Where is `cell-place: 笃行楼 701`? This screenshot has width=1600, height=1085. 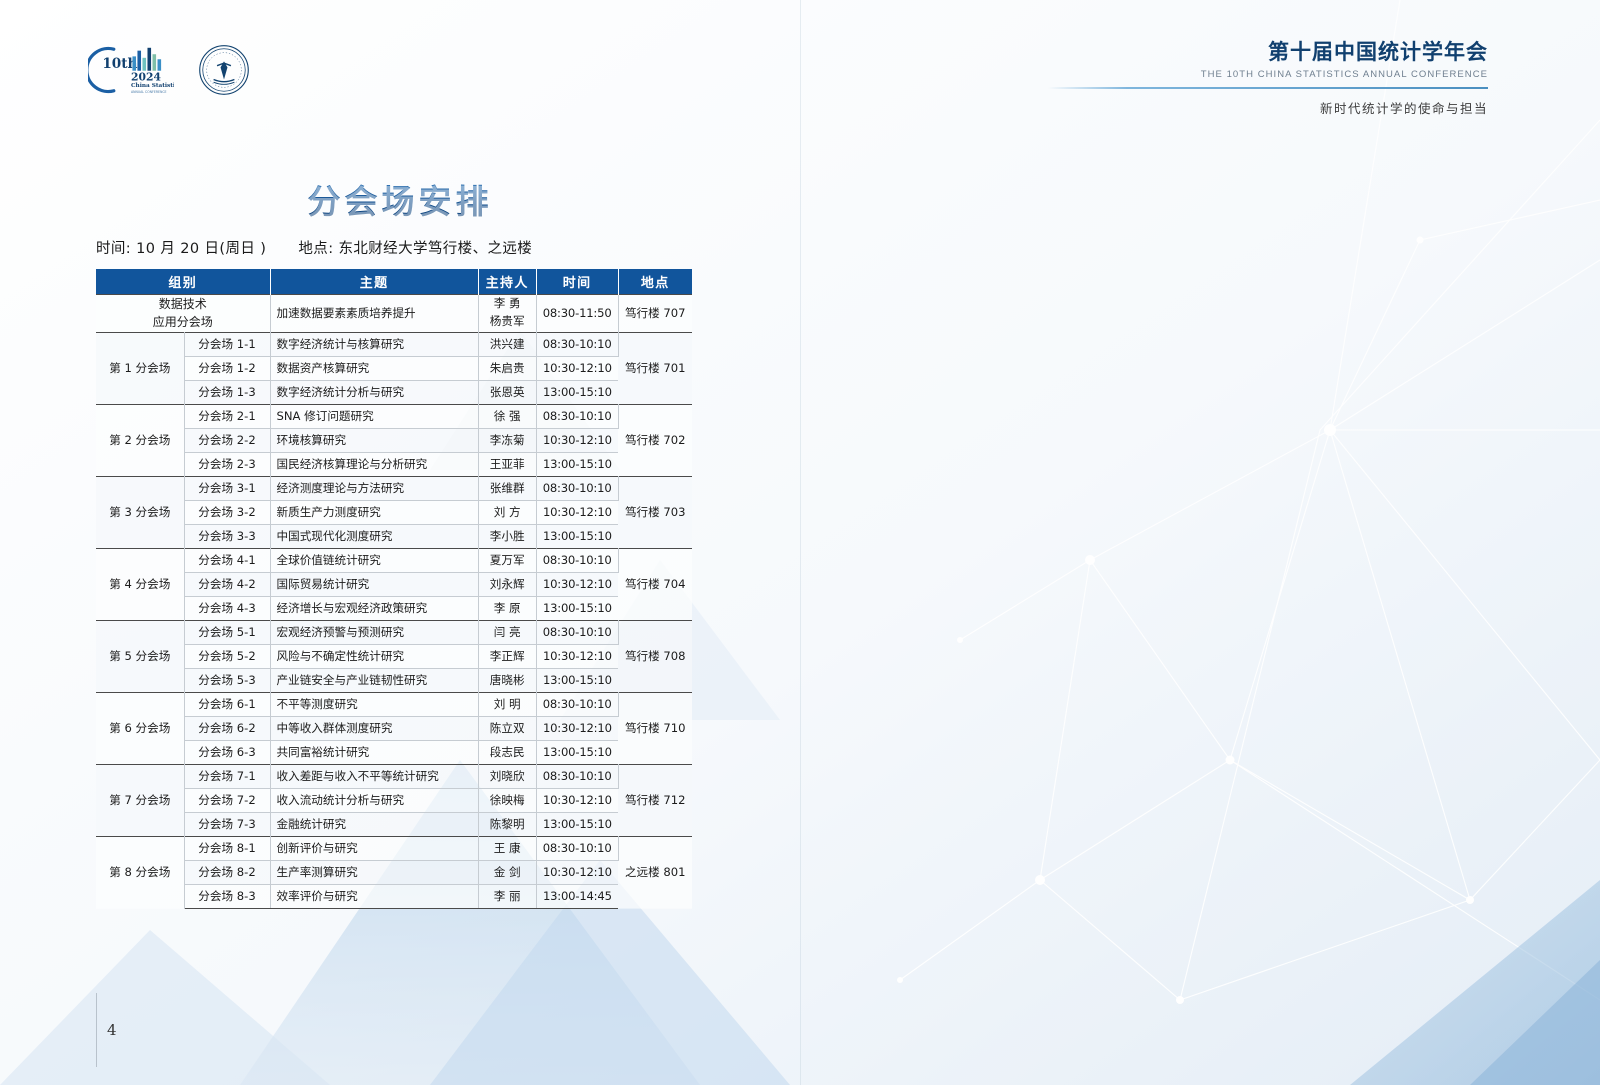
cell-place: 笃行楼 701 is located at coordinates (655, 368).